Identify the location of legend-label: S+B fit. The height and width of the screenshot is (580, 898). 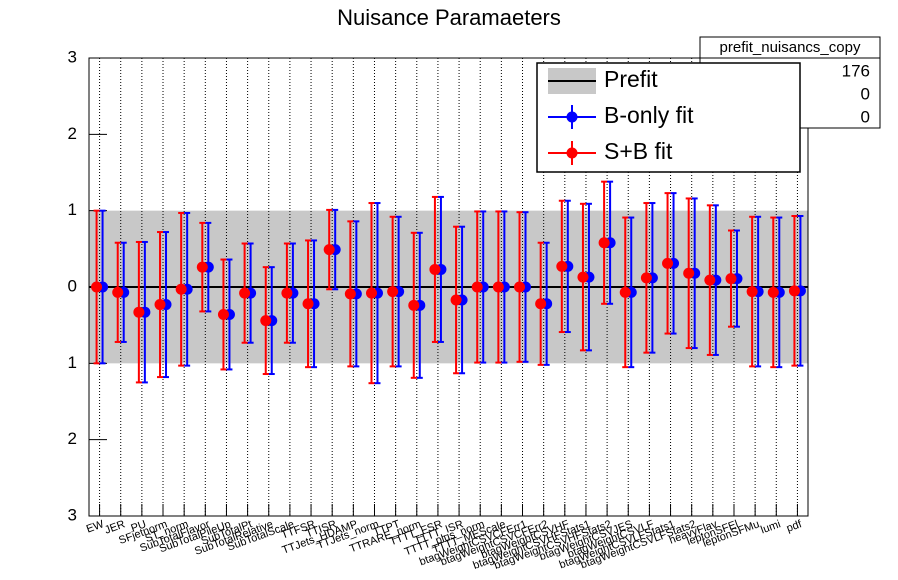
(638, 151).